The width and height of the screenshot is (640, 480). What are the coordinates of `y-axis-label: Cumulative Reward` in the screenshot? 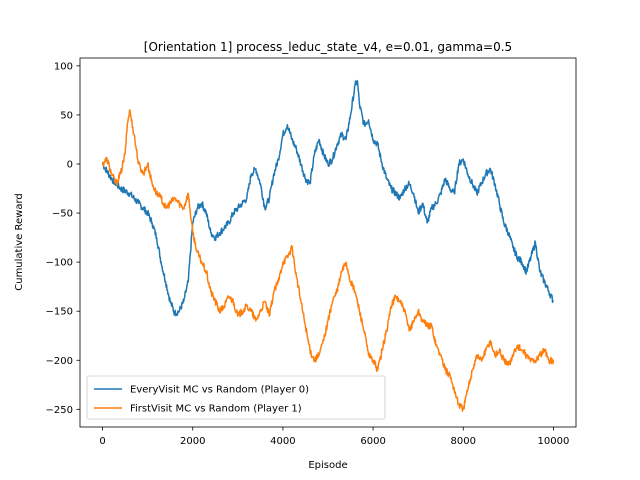 It's located at (19, 242).